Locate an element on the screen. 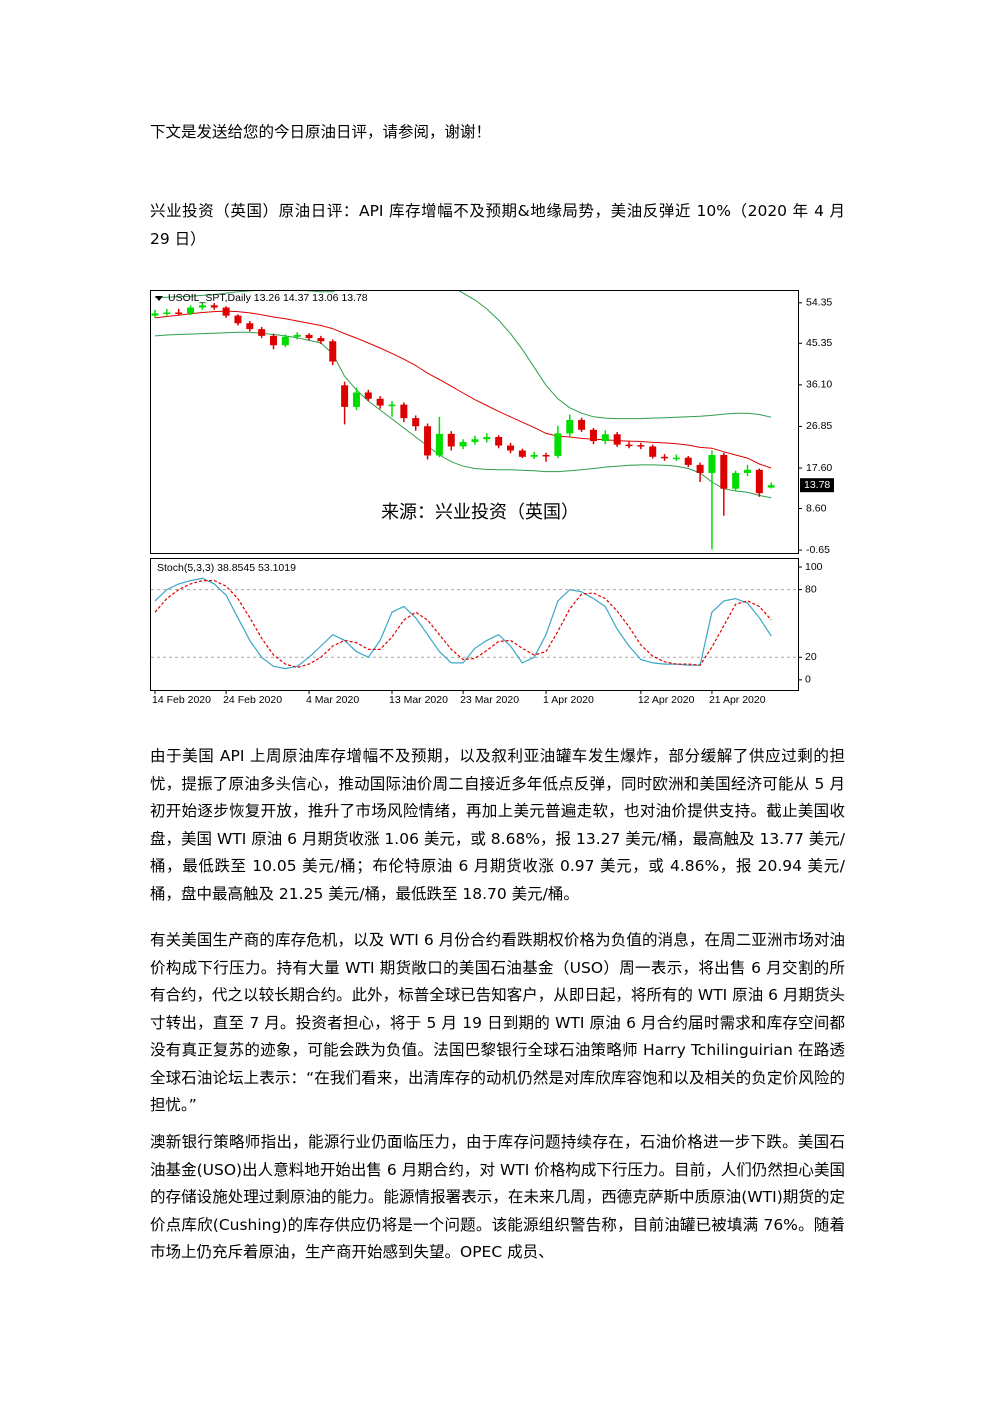 Image resolution: width=992 pixels, height=1403 pixels. x-tick-label: 1 Apr 2020 is located at coordinates (568, 700).